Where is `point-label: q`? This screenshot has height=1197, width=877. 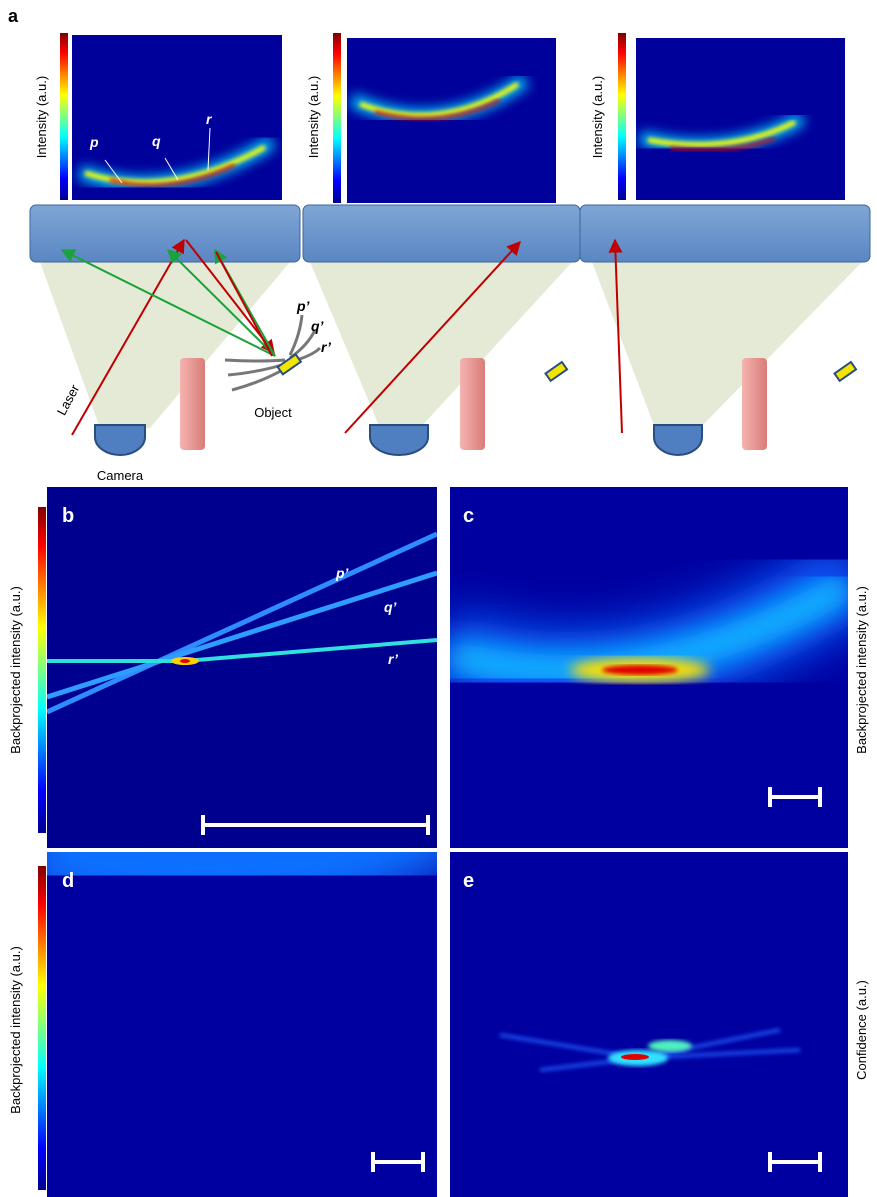
point-label: q is located at coordinates (156, 141).